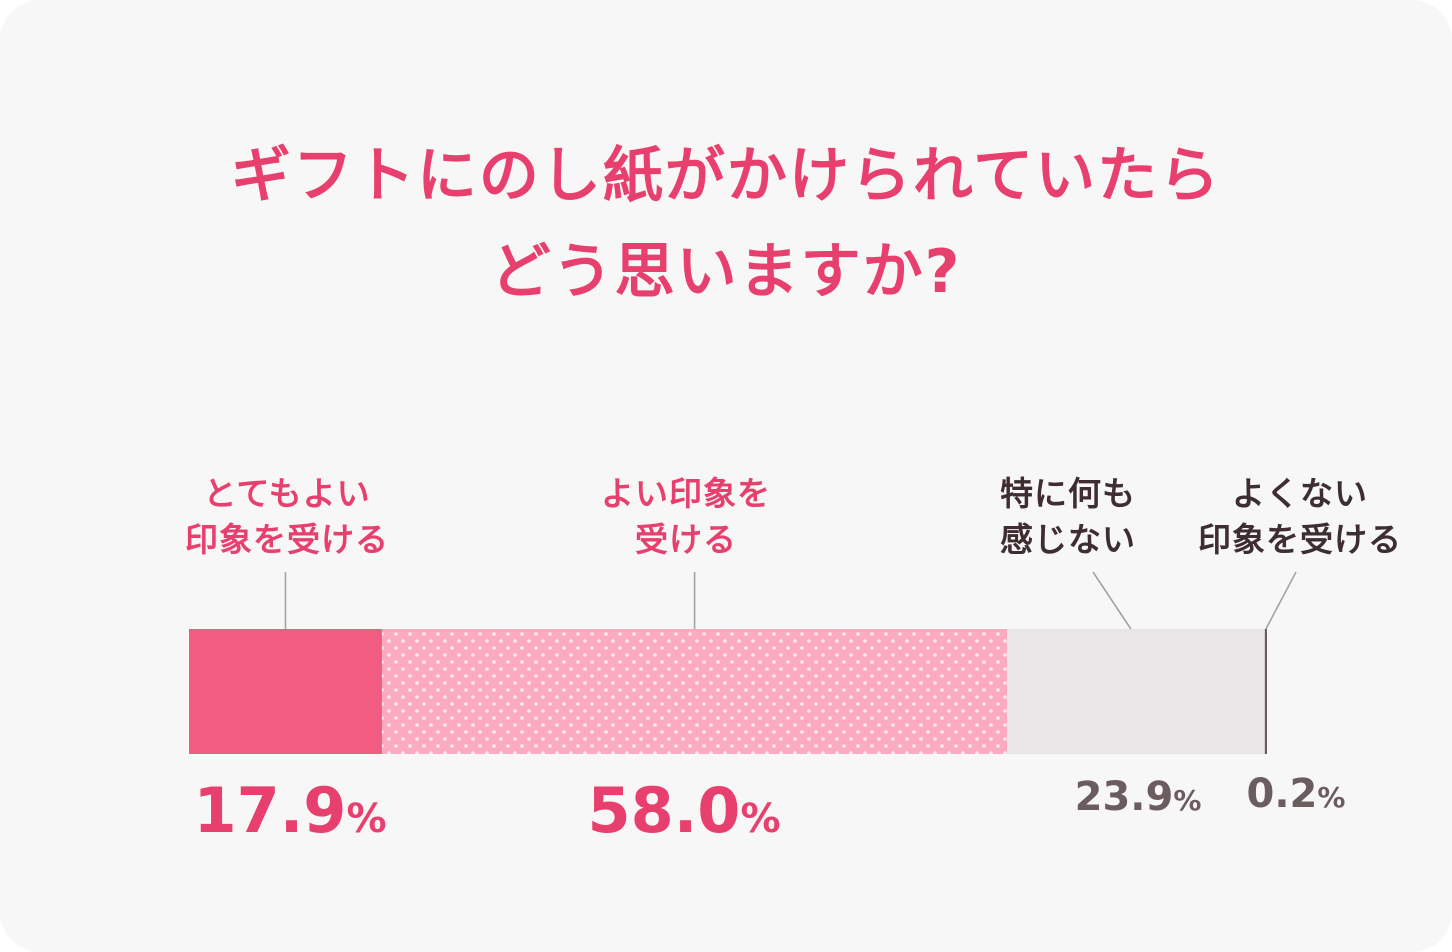 The height and width of the screenshot is (952, 1452). Describe the element at coordinates (1300, 493) in the screenshot. I see `category-label-4-line-1: よくない` at that location.